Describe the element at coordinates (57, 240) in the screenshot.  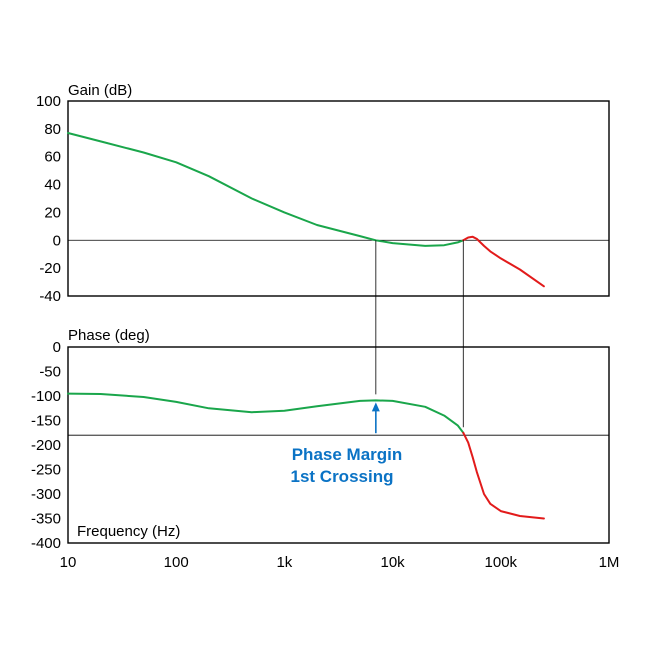
I see `gain-ytick-label: 0` at that location.